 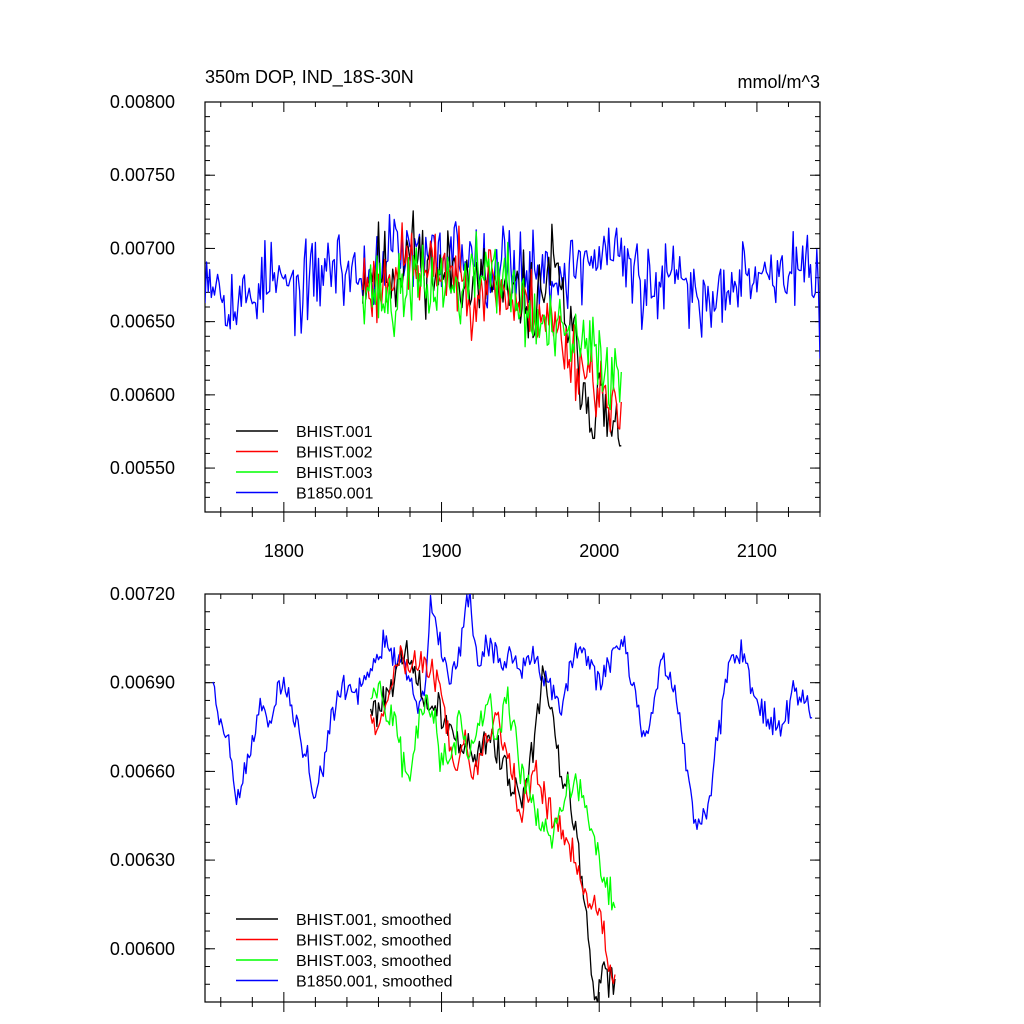 I want to click on y-tick-label: 0.00690, so click(x=142, y=683).